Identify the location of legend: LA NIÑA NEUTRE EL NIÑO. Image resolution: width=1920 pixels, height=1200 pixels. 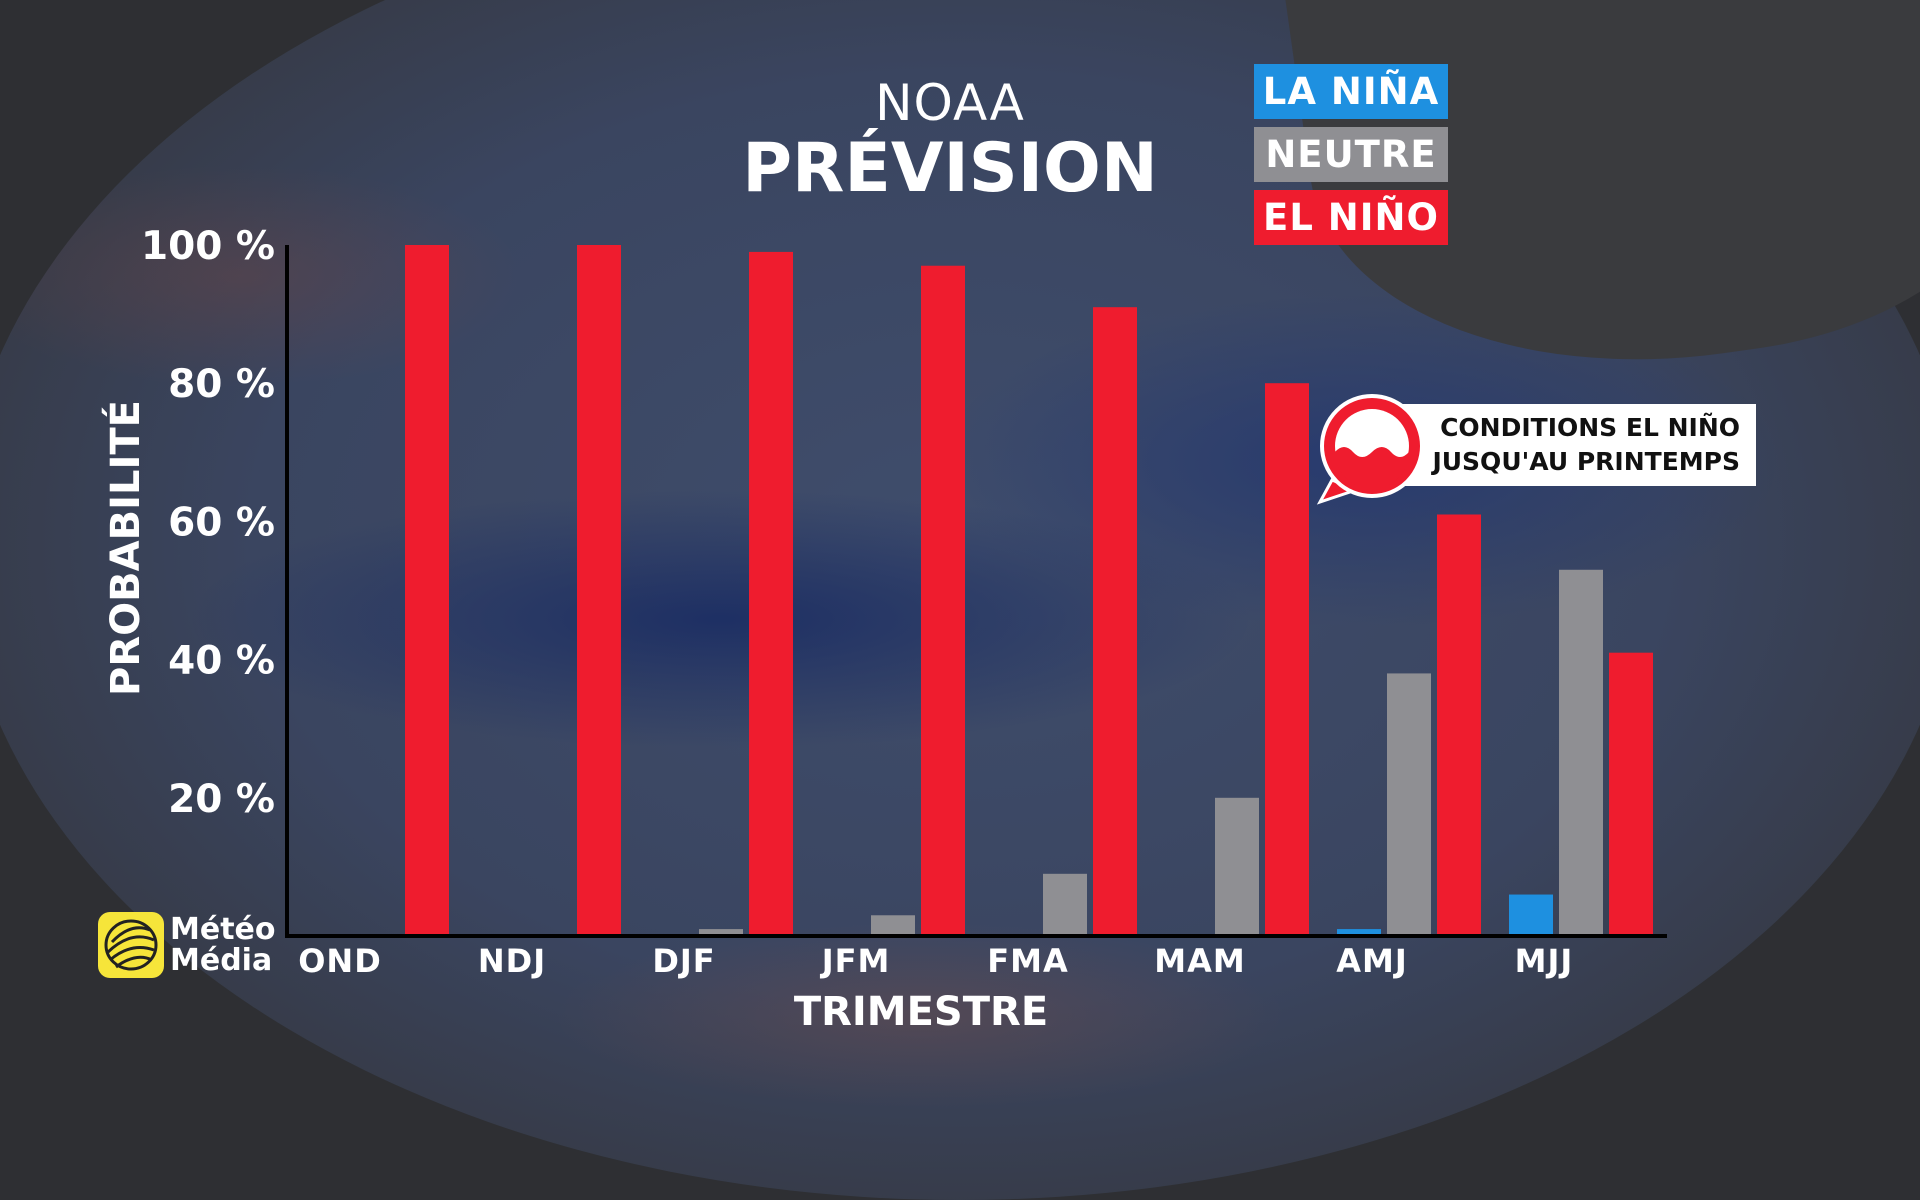
(1351, 158).